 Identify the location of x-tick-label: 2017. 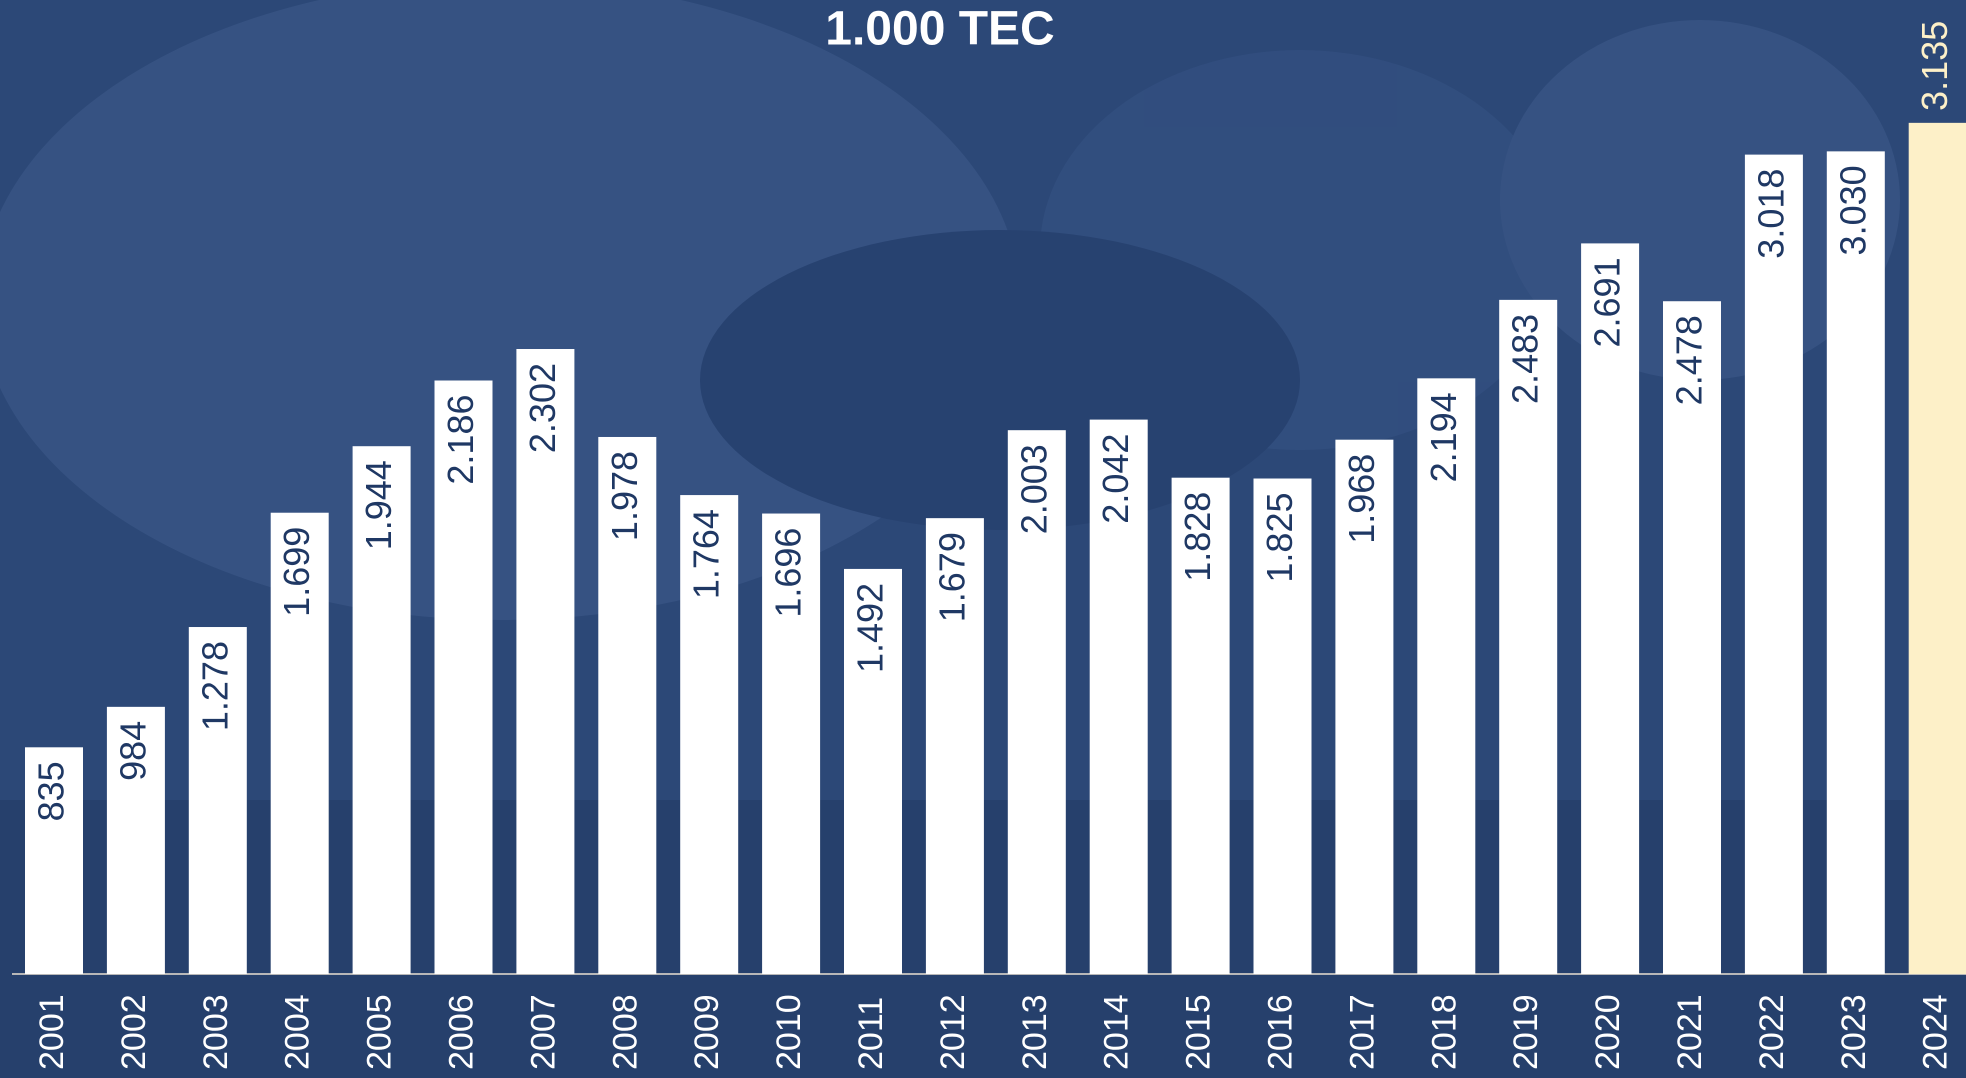
(1362, 1032).